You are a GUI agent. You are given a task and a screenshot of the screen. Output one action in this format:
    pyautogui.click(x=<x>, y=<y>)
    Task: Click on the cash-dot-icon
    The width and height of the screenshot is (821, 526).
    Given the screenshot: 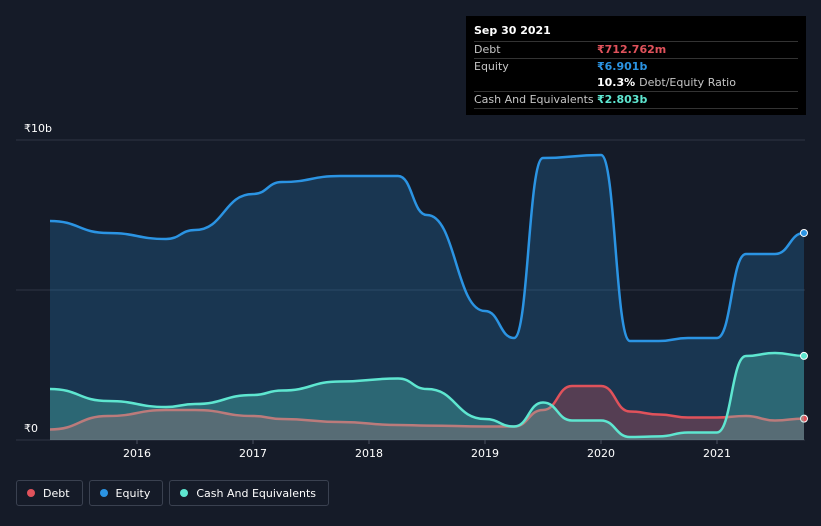 What is the action you would take?
    pyautogui.click(x=184, y=493)
    